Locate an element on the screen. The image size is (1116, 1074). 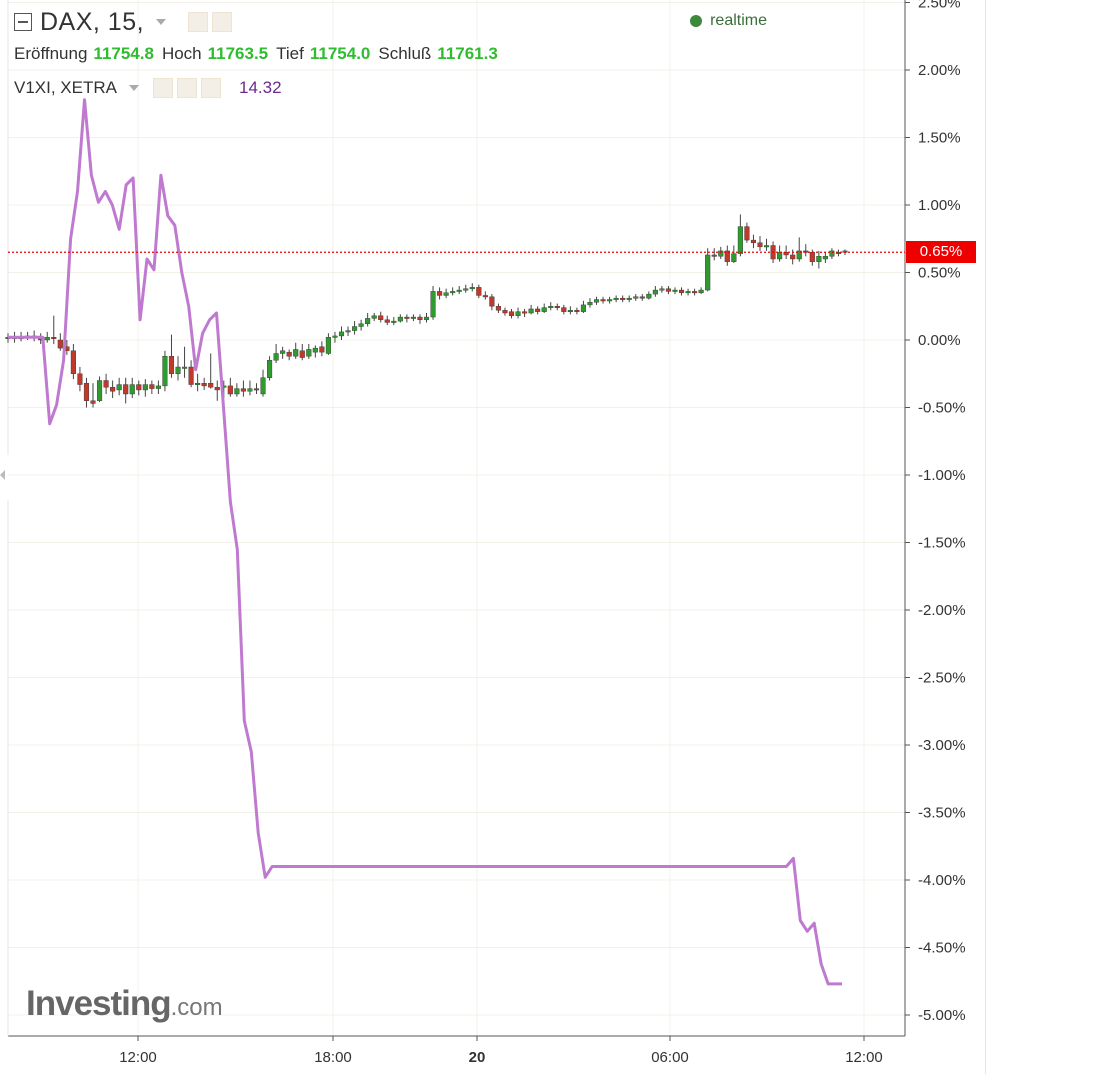
y-tick-label: -4.00% is located at coordinates (942, 880).